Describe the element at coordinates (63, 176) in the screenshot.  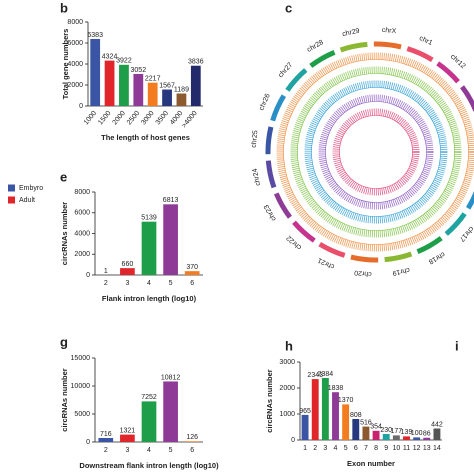
I see `panel-letter: e` at that location.